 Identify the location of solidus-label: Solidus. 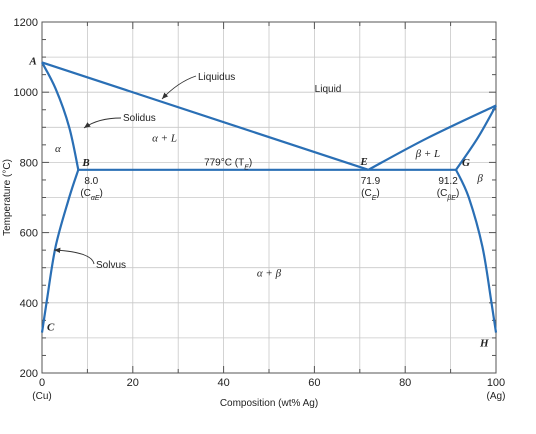
(139, 118).